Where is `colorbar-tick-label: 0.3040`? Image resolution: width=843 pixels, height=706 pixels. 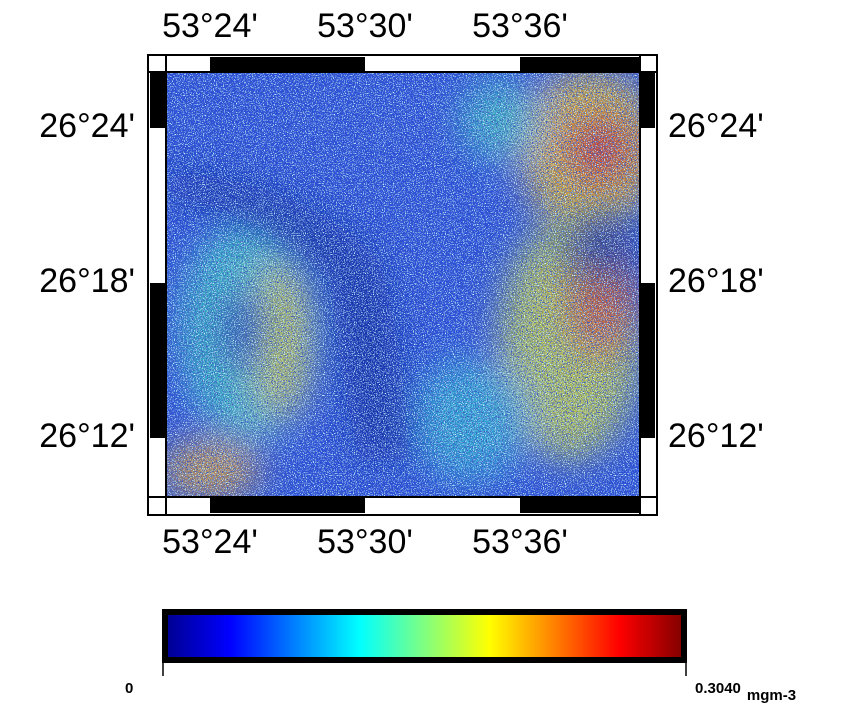 colorbar-tick-label: 0.3040 is located at coordinates (718, 688).